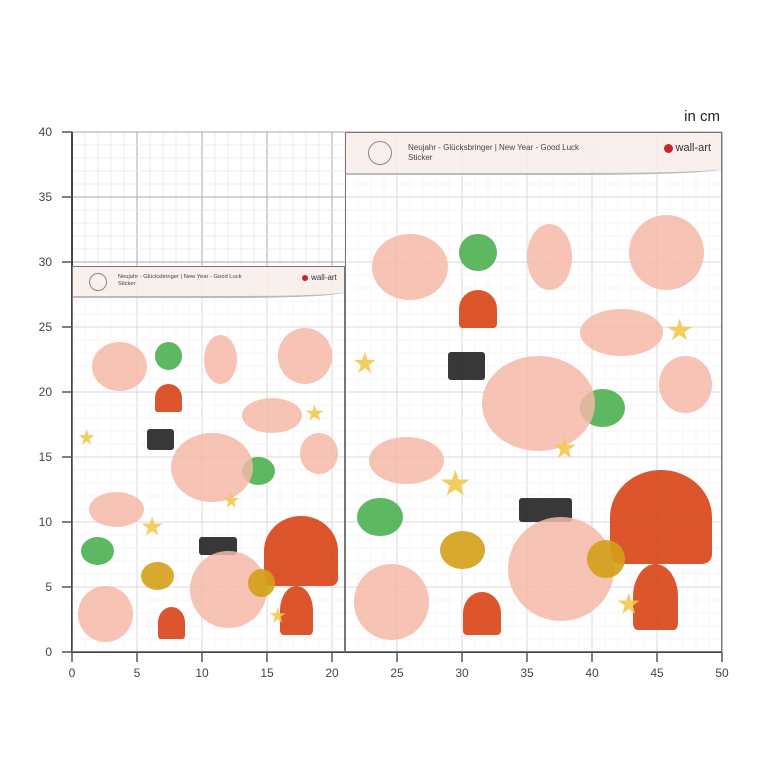 Image resolution: width=780 pixels, height=780 pixels. Describe the element at coordinates (46, 392) in the screenshot. I see `y-tick-label: 20` at that location.